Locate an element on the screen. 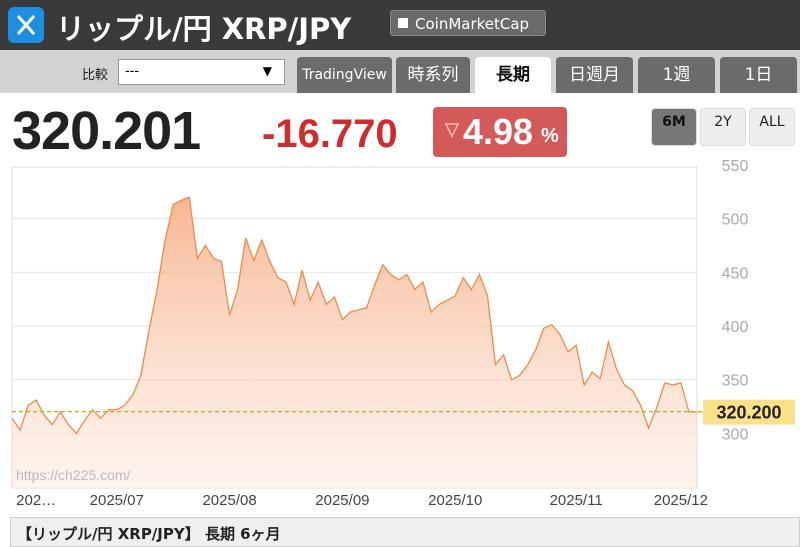  watermark: https://ch225.com/ is located at coordinates (73, 475).